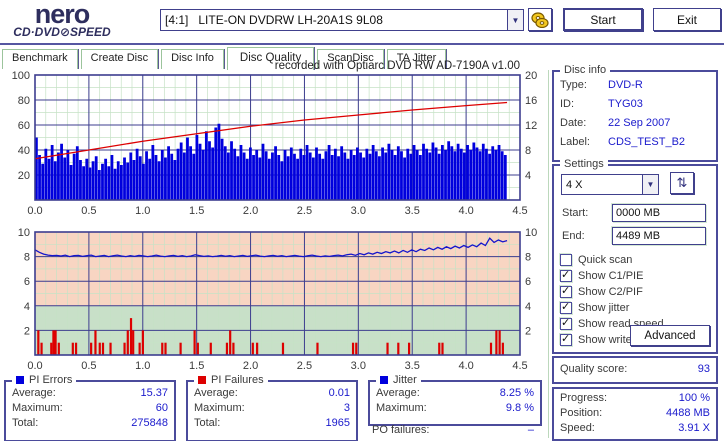 The image size is (724, 441). I want to click on advanced-button: Advanced, so click(670, 335).